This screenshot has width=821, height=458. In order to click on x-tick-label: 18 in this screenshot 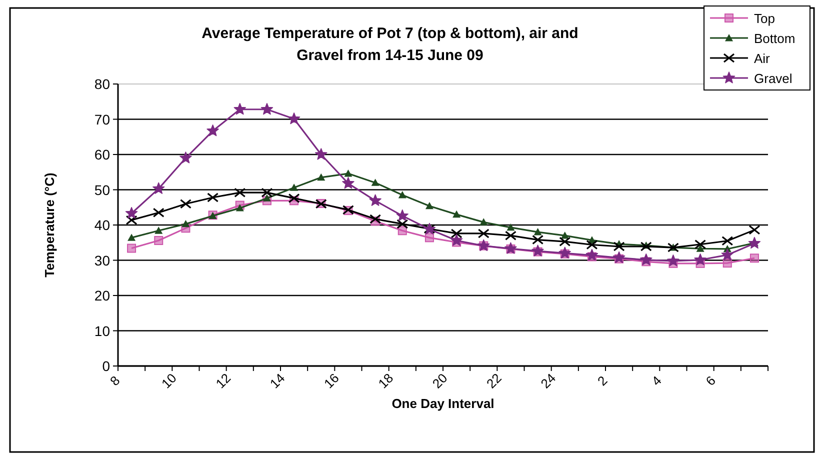, I will do `click(385, 381)`.